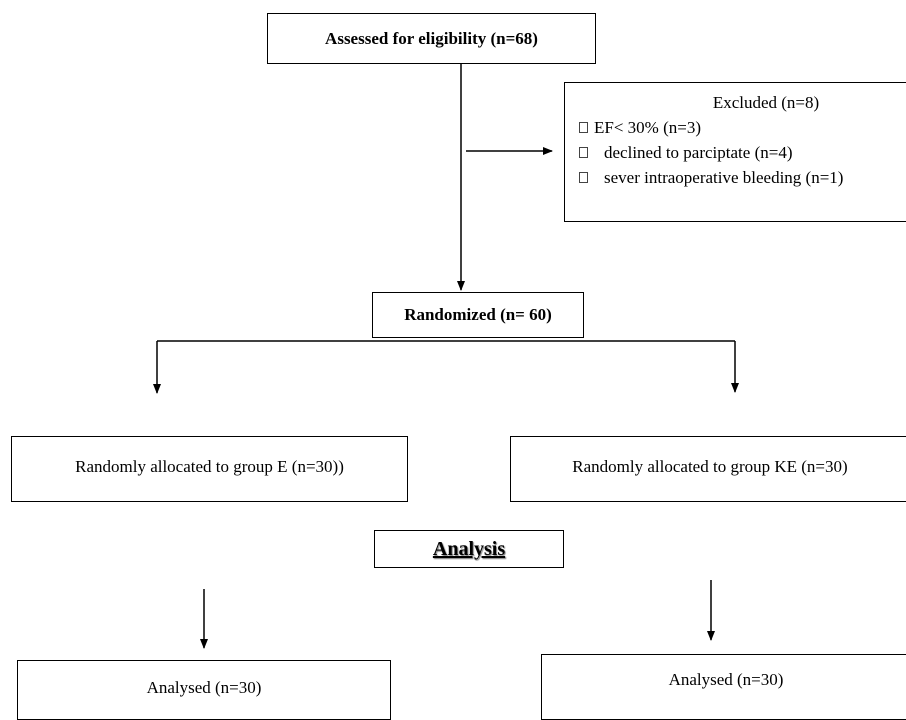  Describe the element at coordinates (726, 679) in the screenshot. I see `analysed-right-label: Analysed (n=30)` at that location.